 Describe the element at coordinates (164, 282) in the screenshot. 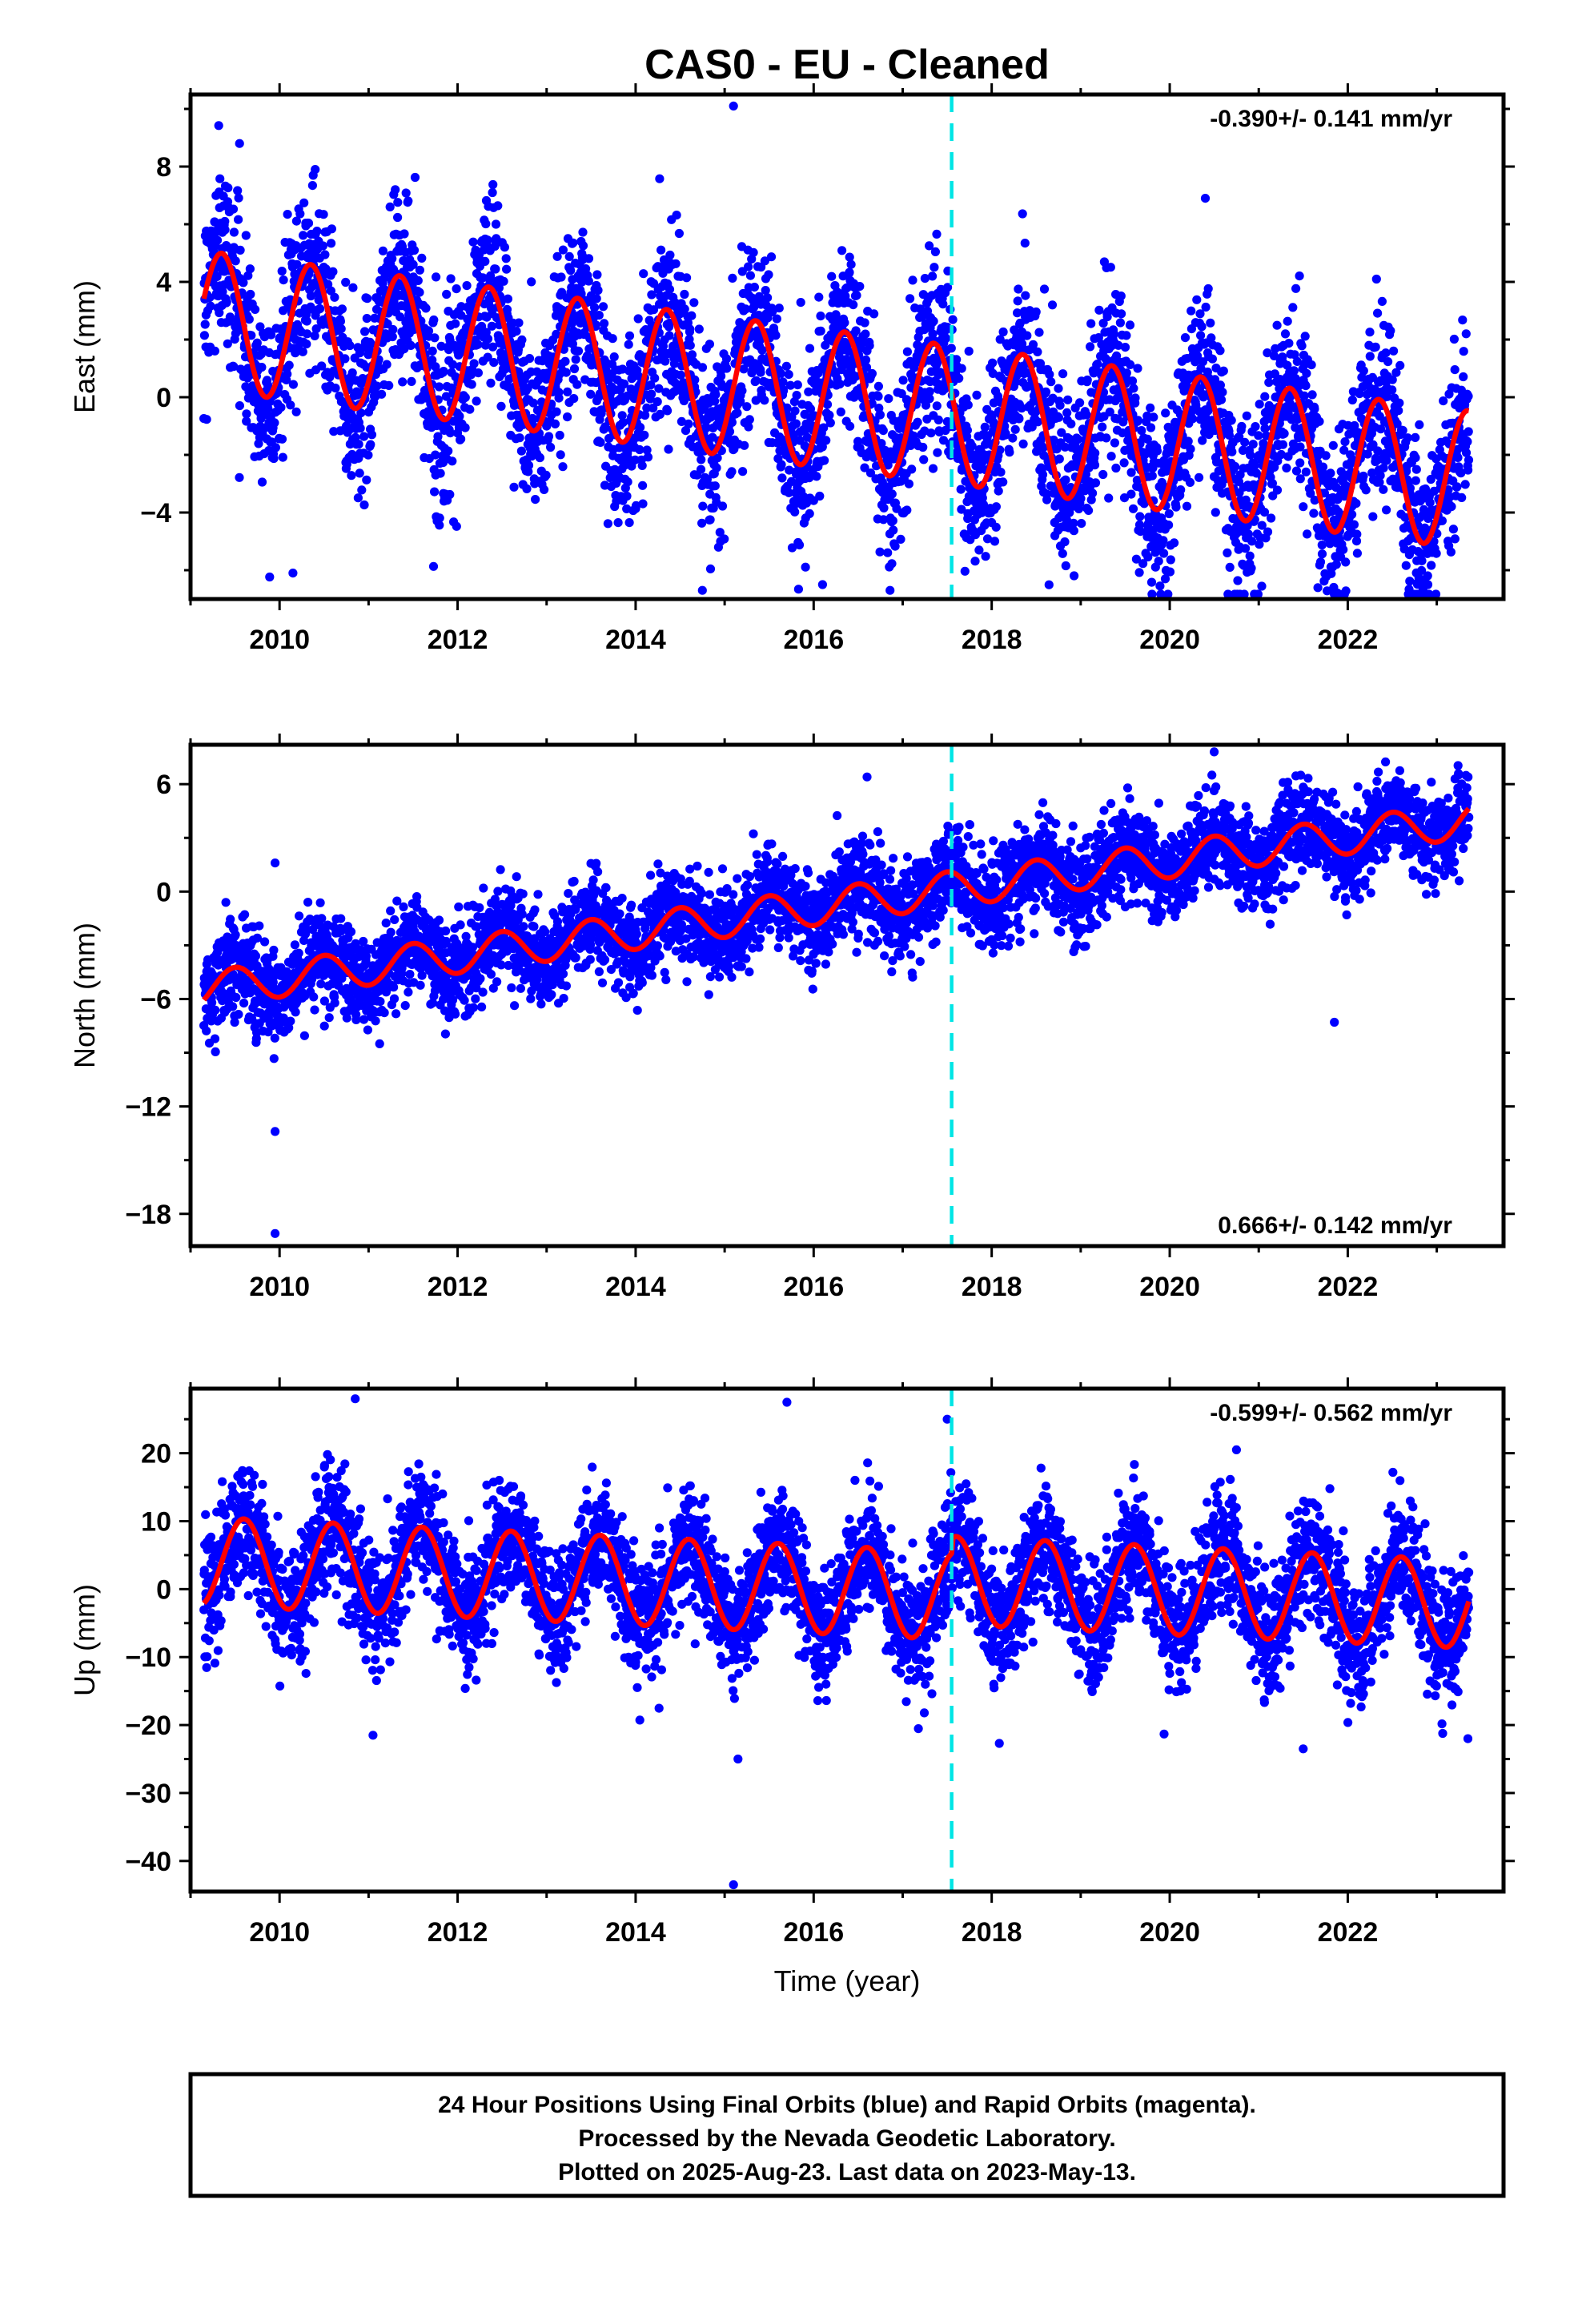

I see `east-y-tick-label: 4` at that location.